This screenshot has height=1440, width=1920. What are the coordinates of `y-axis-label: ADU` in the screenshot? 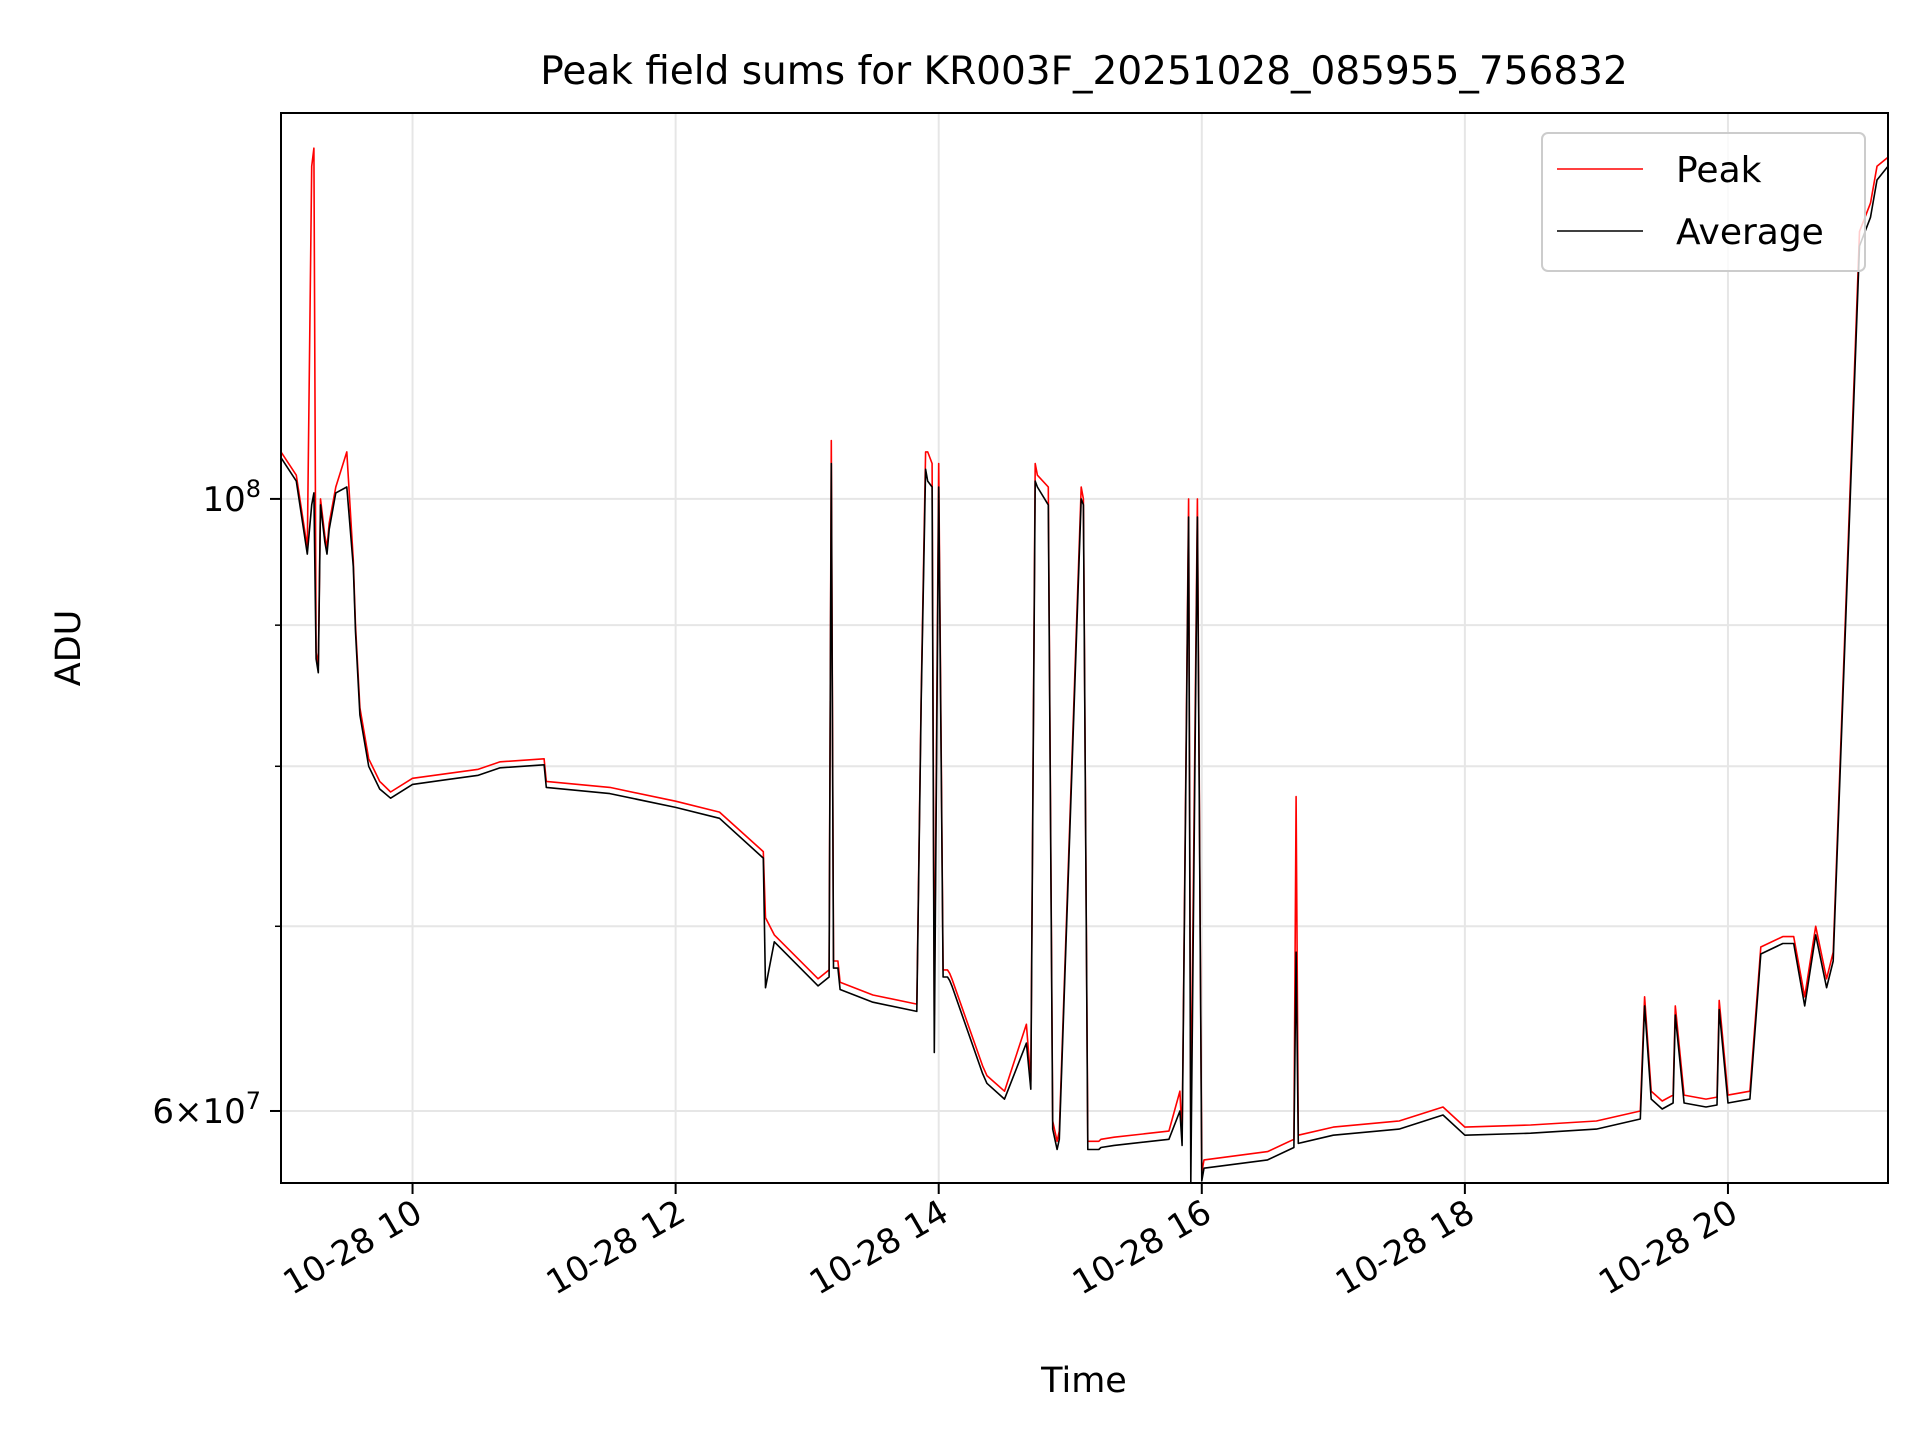 It's located at (69, 648).